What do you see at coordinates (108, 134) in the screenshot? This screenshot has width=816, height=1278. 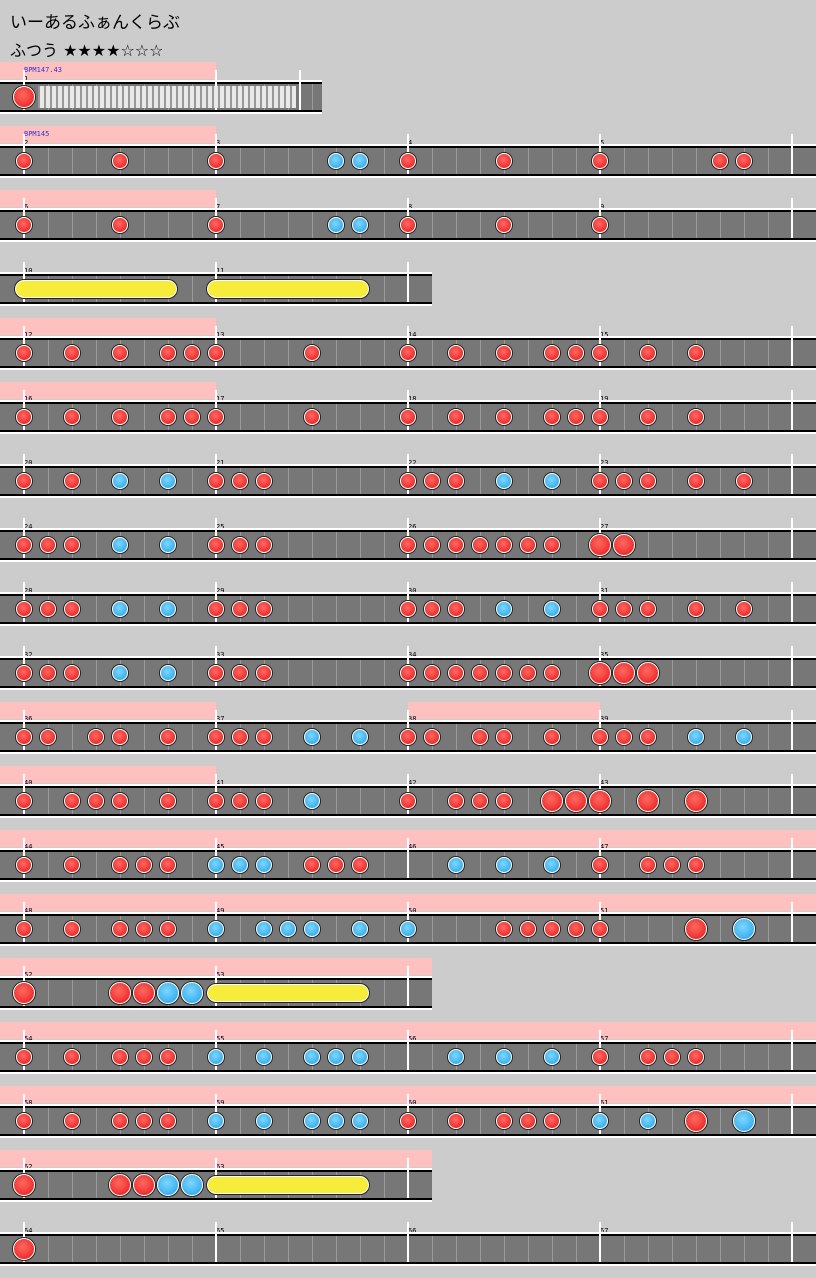 I see `gogo-highlight` at bounding box center [108, 134].